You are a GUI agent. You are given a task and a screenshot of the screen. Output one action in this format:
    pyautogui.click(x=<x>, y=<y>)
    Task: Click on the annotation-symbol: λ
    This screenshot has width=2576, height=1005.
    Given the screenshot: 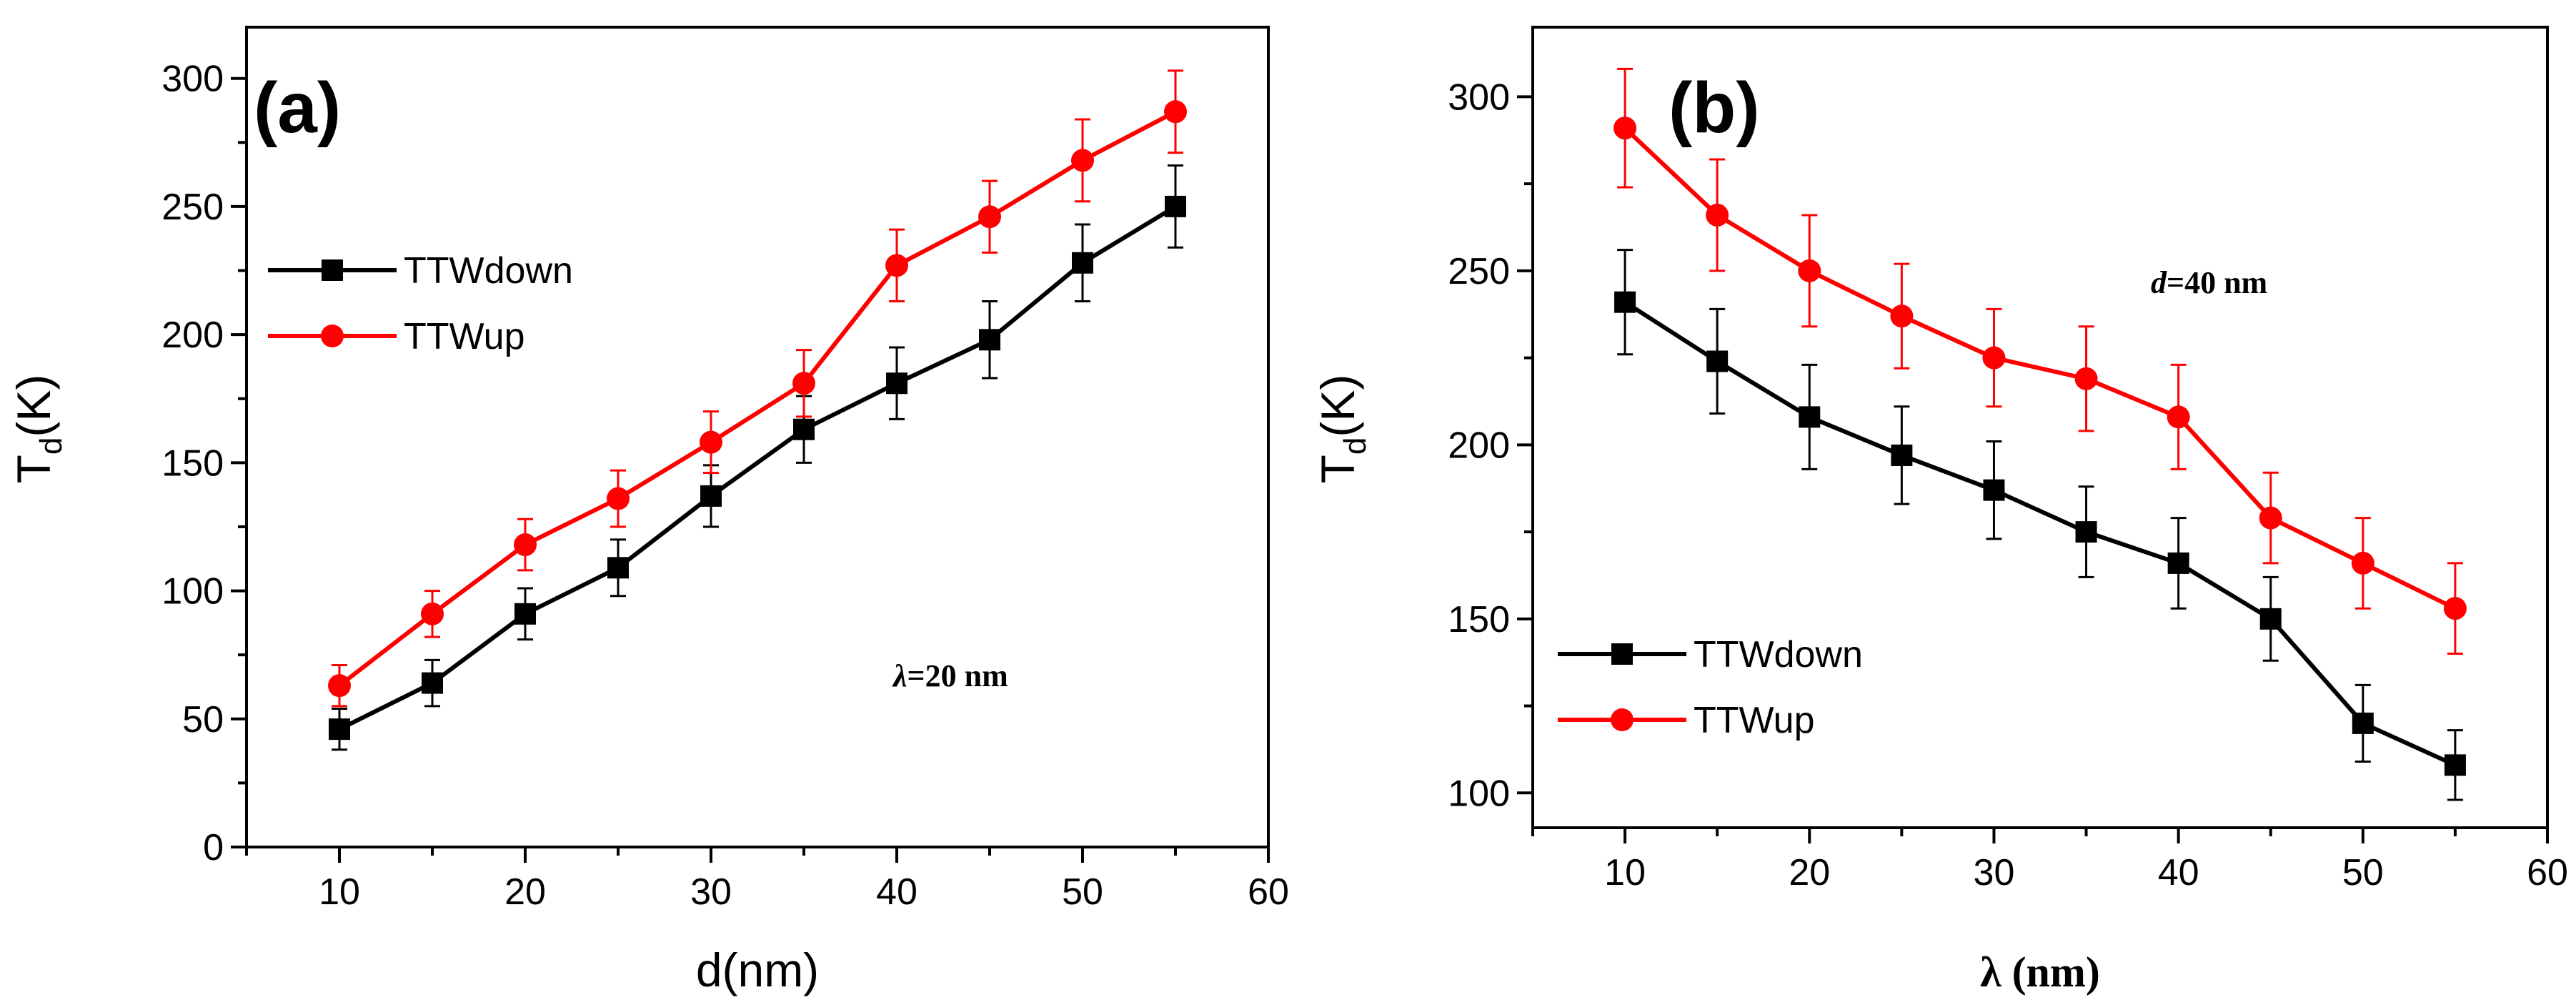 What is the action you would take?
    pyautogui.click(x=899, y=675)
    